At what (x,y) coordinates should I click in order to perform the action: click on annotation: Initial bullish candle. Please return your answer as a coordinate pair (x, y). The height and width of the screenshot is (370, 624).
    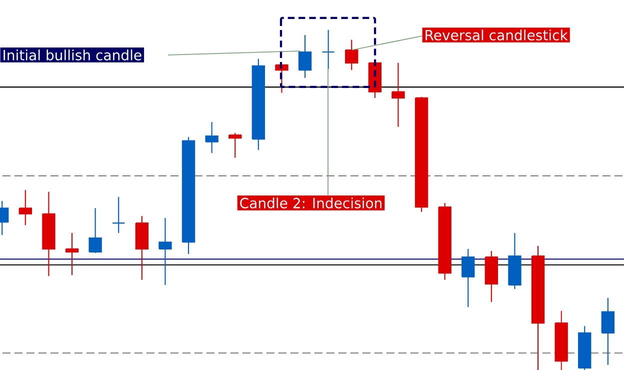
    Looking at the image, I should click on (73, 55).